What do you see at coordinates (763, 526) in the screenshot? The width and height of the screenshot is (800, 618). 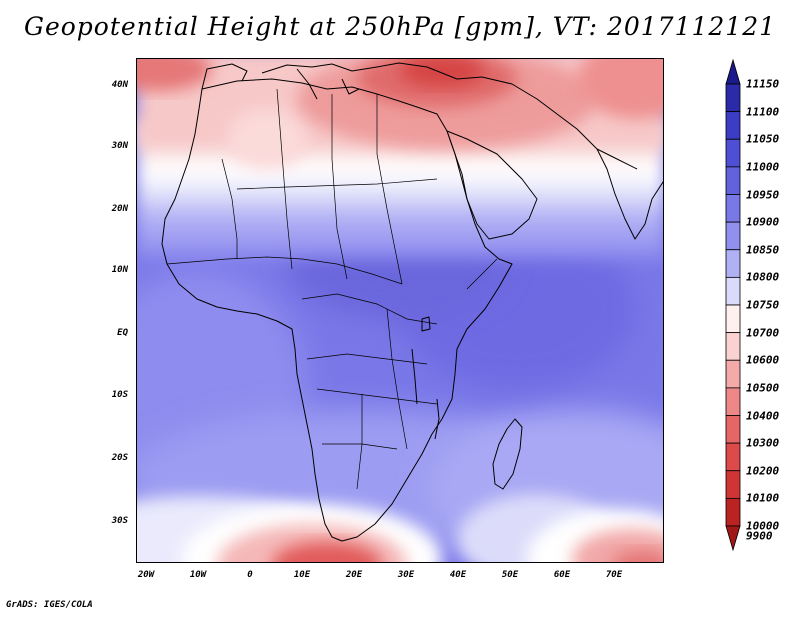 I see `colorbar-label: 10000` at bounding box center [763, 526].